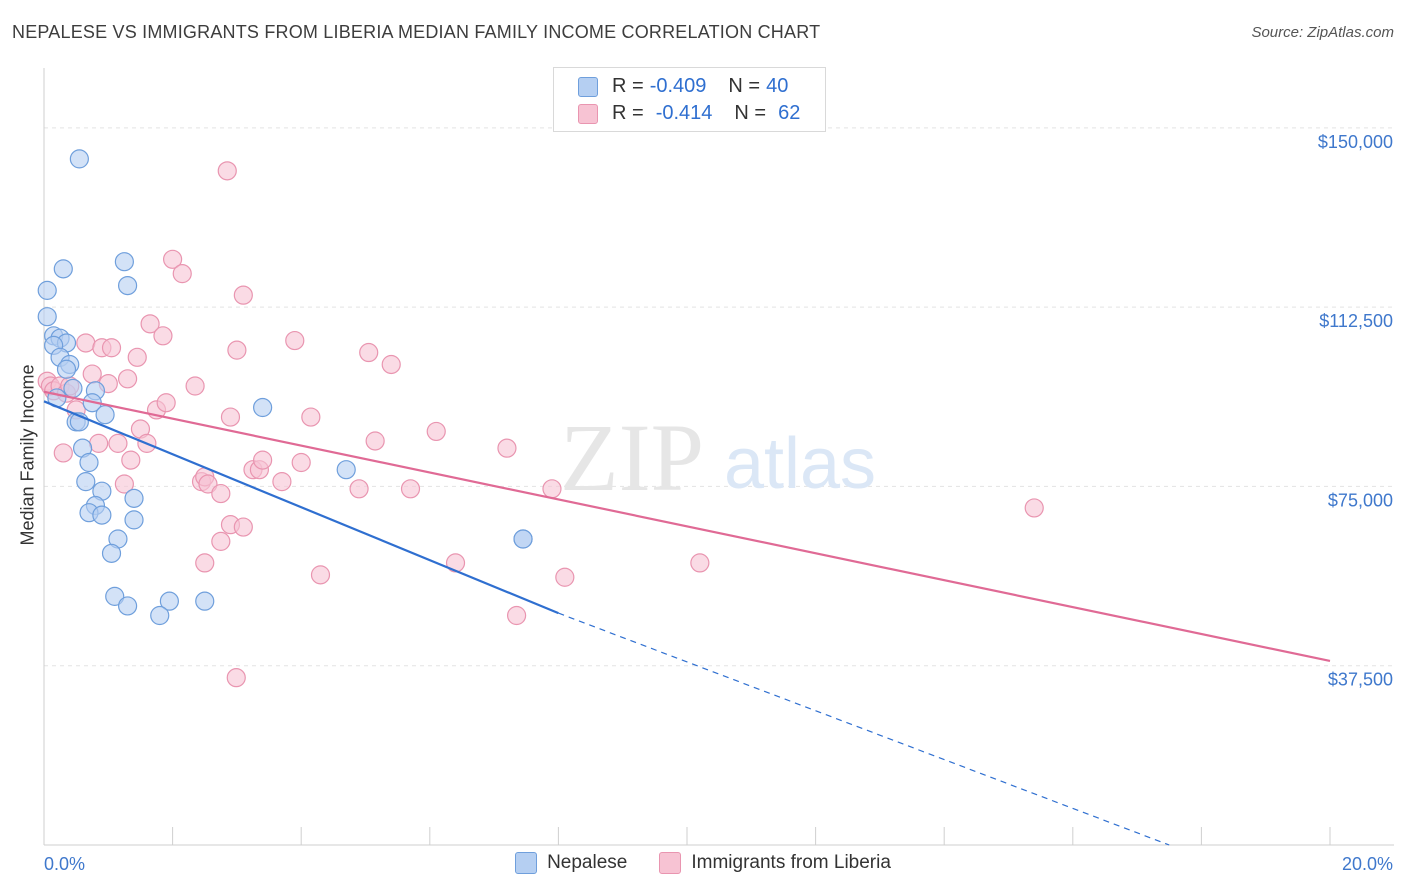 The image size is (1406, 892). What do you see at coordinates (791, 862) in the screenshot?
I see `liberia-legend-label: Immigrants from Liberia` at bounding box center [791, 862].